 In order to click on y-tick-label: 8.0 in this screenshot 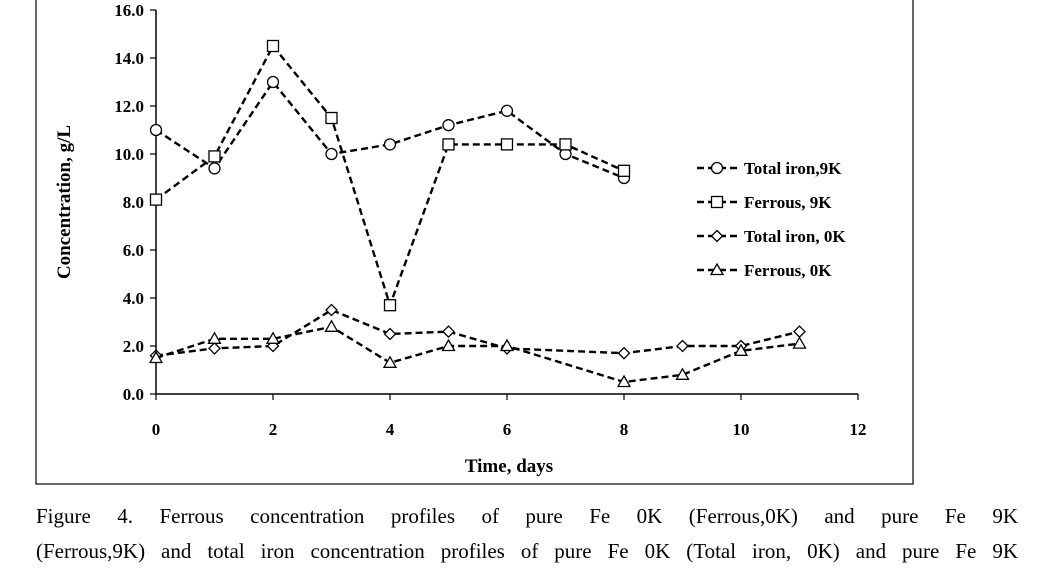, I will do `click(133, 202)`.